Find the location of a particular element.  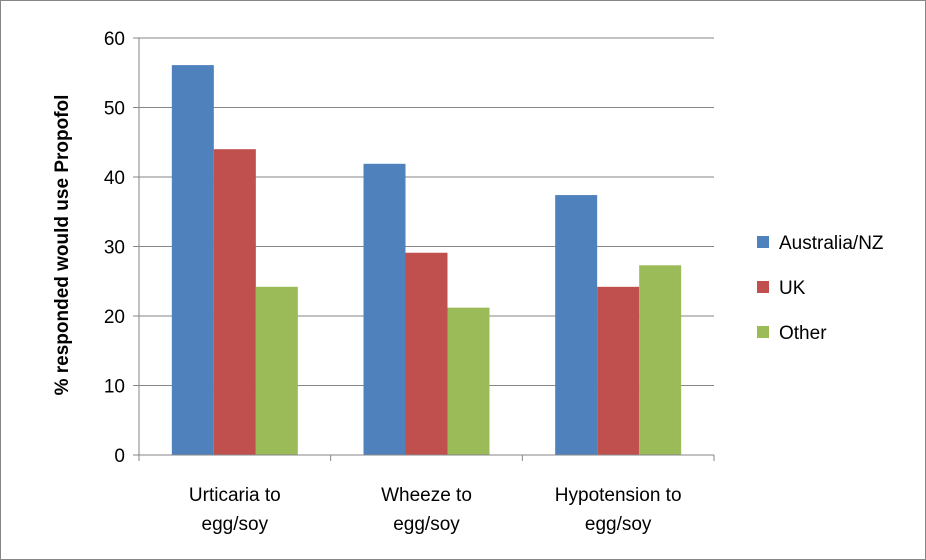

legend-label: UK is located at coordinates (792, 288).